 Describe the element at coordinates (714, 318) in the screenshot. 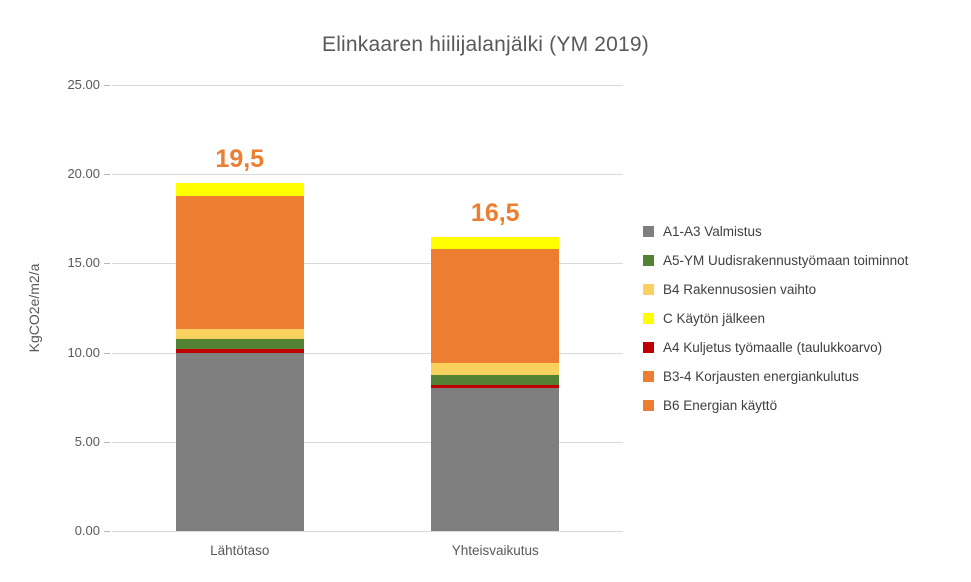

I see `legend-label: C Käytön jälkeen` at that location.